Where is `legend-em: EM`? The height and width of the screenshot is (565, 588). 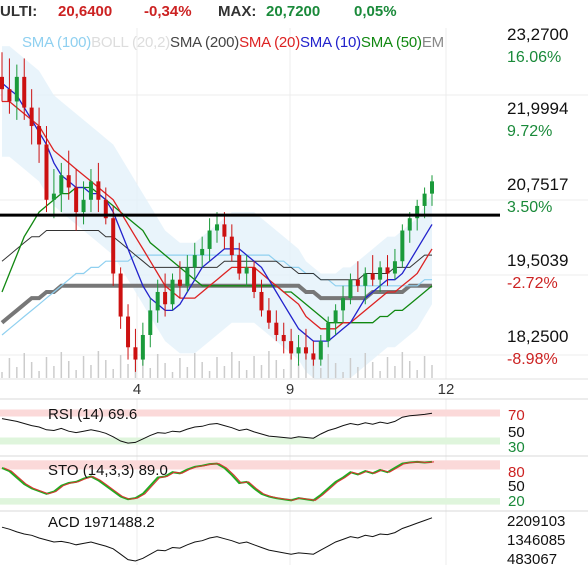
legend-em: EM is located at coordinates (432, 42).